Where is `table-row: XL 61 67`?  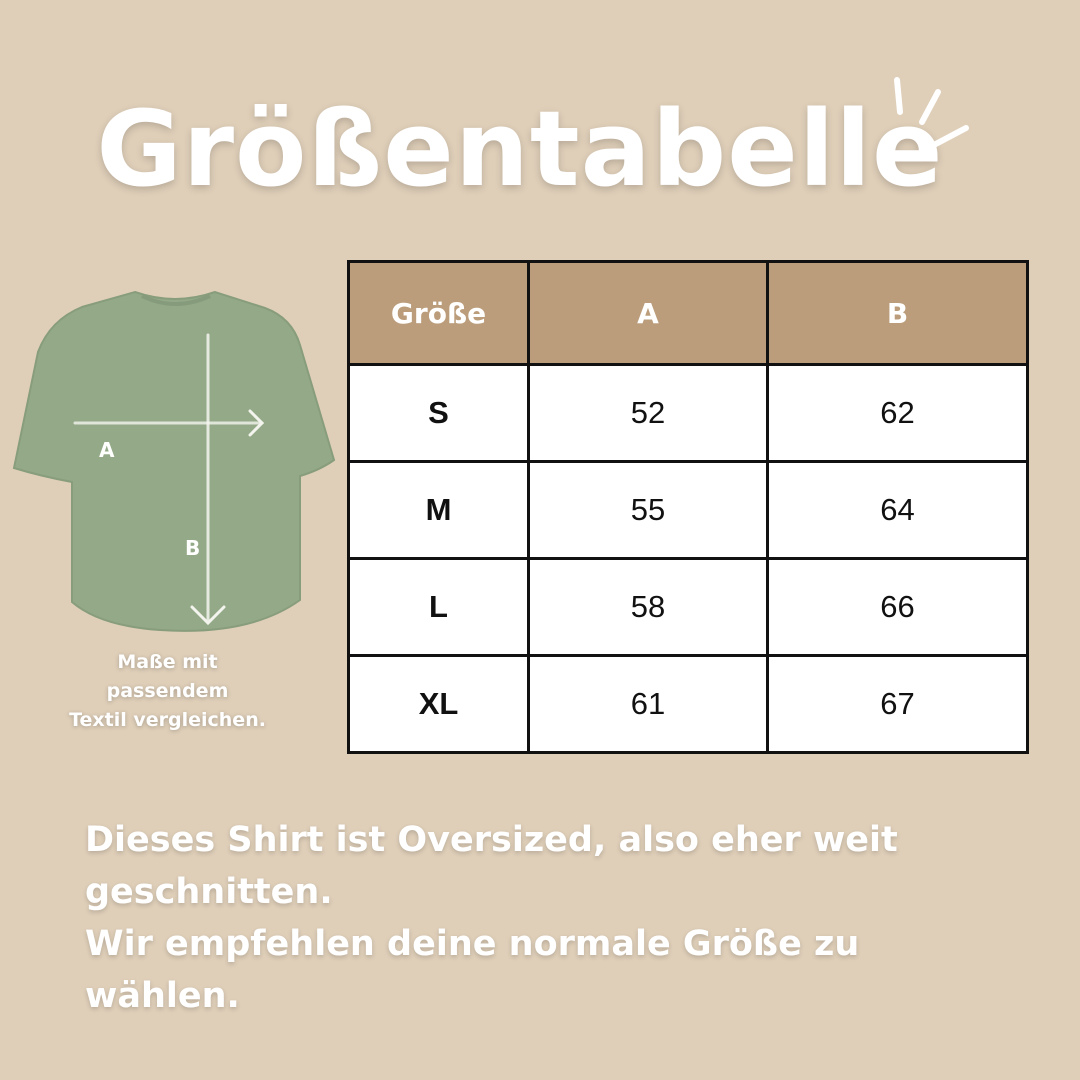 table-row: XL 61 67 is located at coordinates (688, 704).